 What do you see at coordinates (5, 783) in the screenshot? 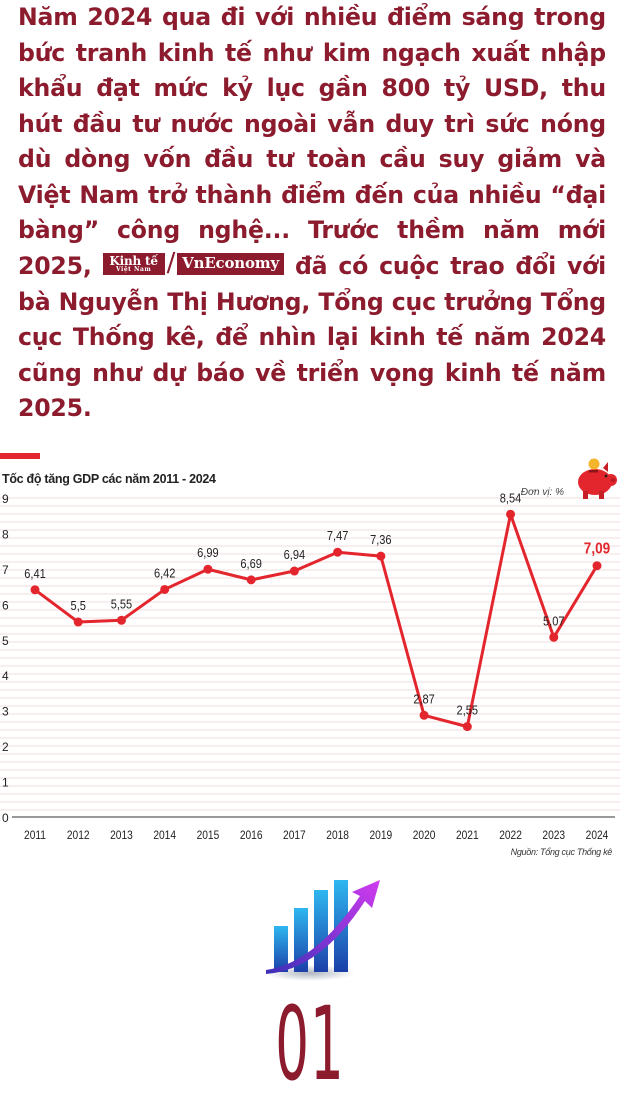
I see `y-tick-label: 1` at bounding box center [5, 783].